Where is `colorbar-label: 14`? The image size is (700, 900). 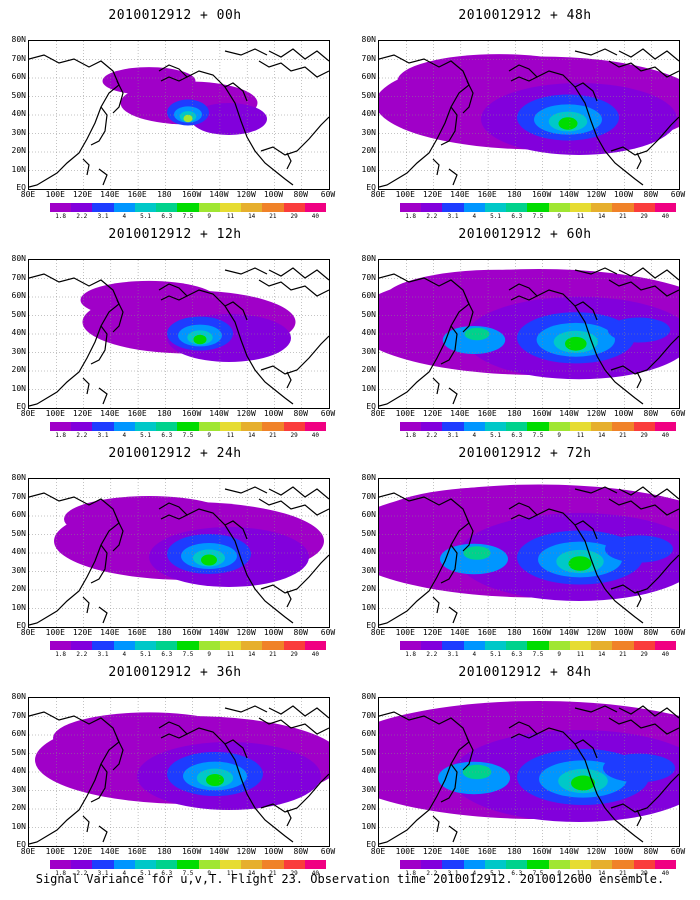
colorbar-label: 14 is located at coordinates (252, 216).